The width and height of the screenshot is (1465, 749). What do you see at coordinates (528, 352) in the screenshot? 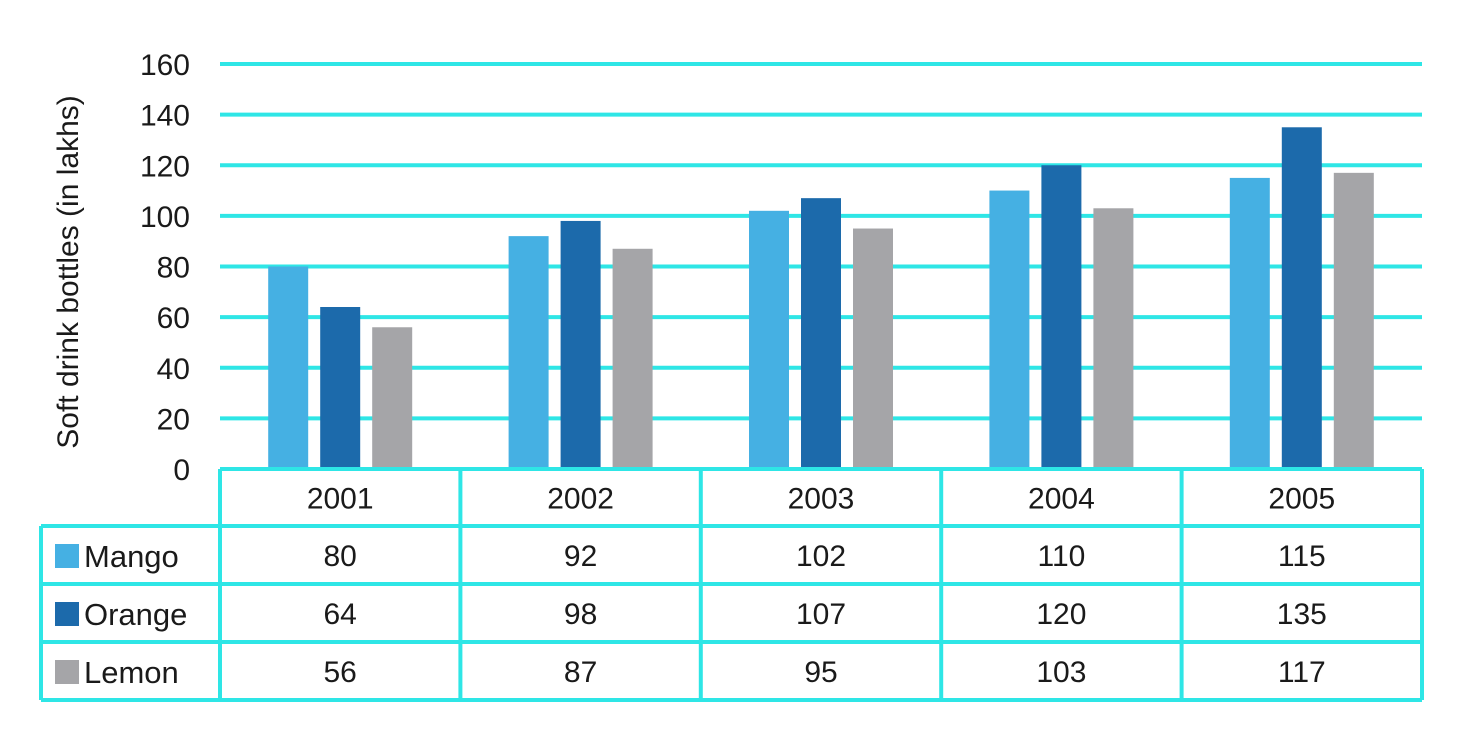
I see `bar-mango-2002` at bounding box center [528, 352].